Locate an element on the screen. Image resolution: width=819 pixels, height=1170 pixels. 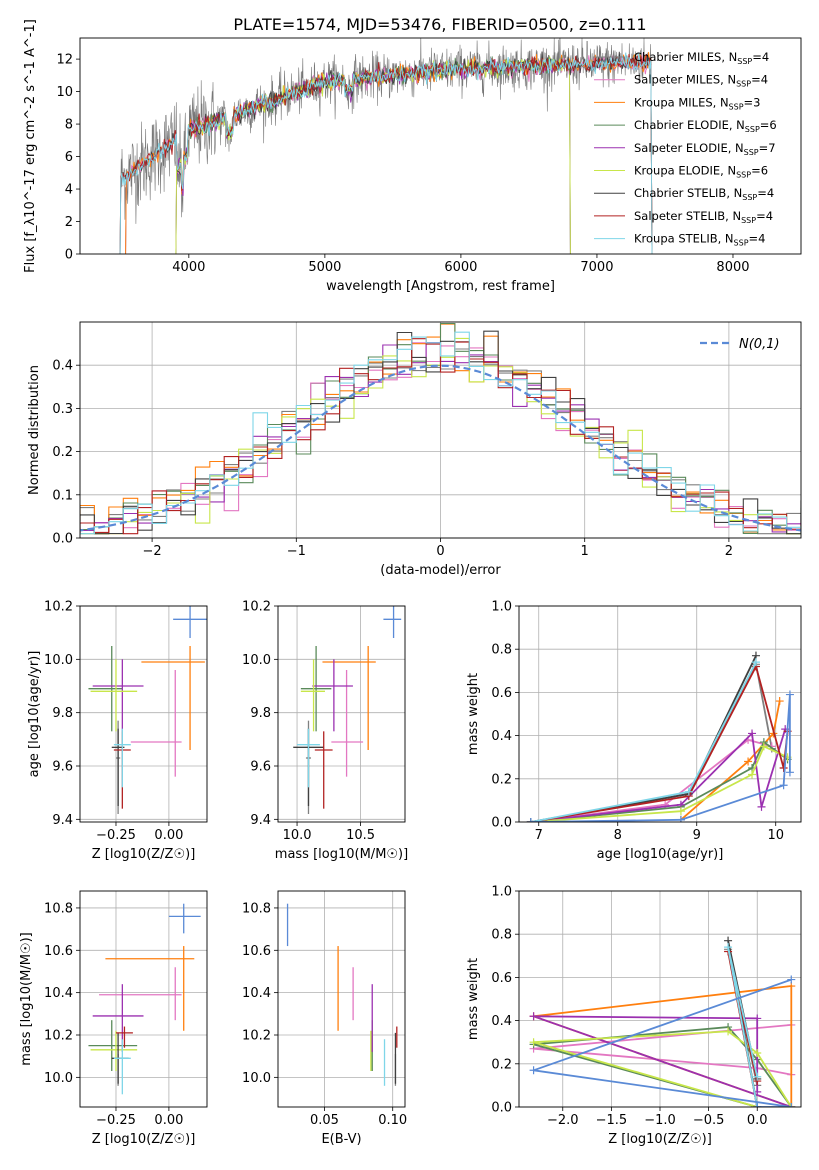
x-tick-label: 8000 is located at coordinates (732, 267).